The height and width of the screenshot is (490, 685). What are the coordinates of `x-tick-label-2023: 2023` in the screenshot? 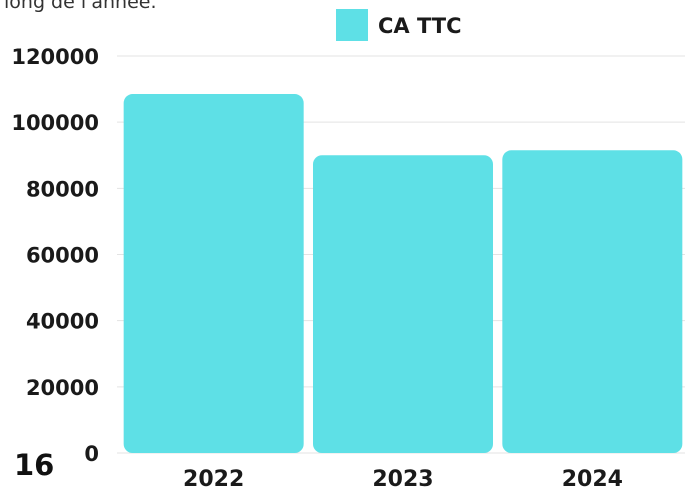 It's located at (402, 478).